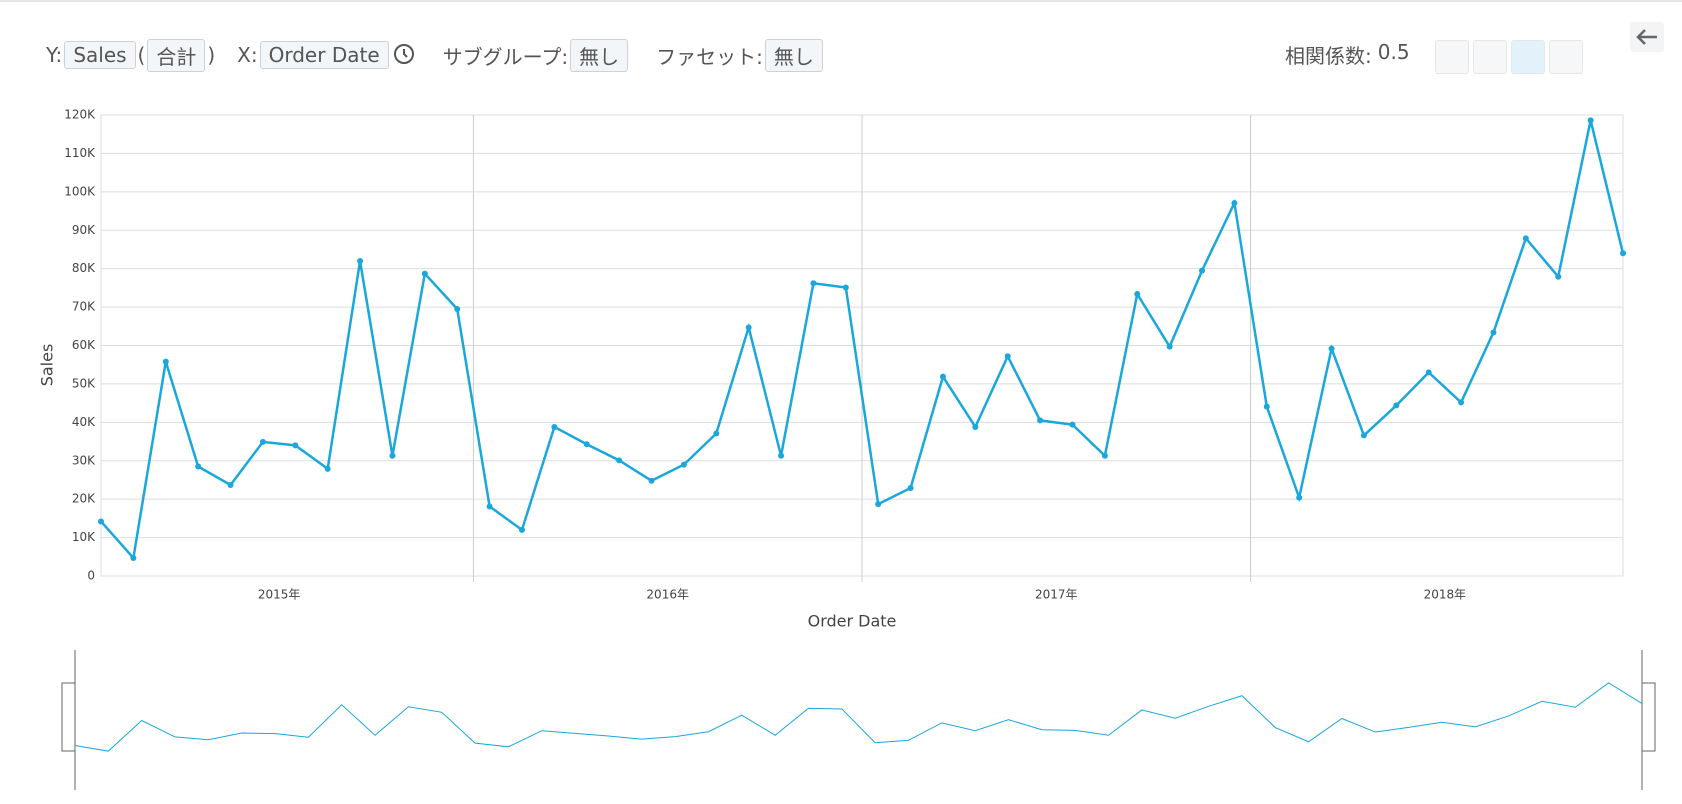 The image size is (1682, 804). I want to click on agg-close: ), so click(211, 55).